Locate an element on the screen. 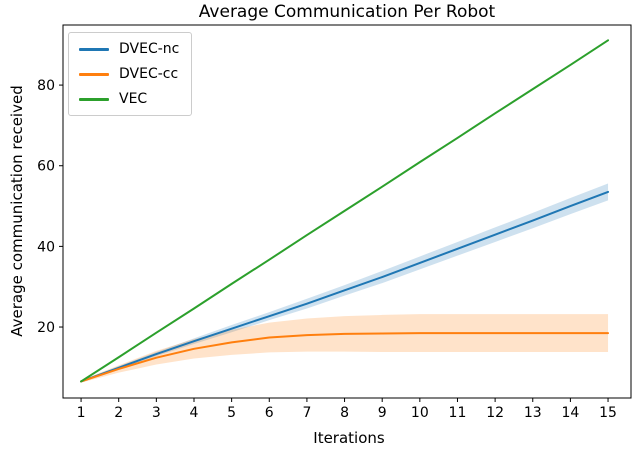 Image resolution: width=640 pixels, height=452 pixels. chart-title: Average Communication Per Robot is located at coordinates (347, 12).